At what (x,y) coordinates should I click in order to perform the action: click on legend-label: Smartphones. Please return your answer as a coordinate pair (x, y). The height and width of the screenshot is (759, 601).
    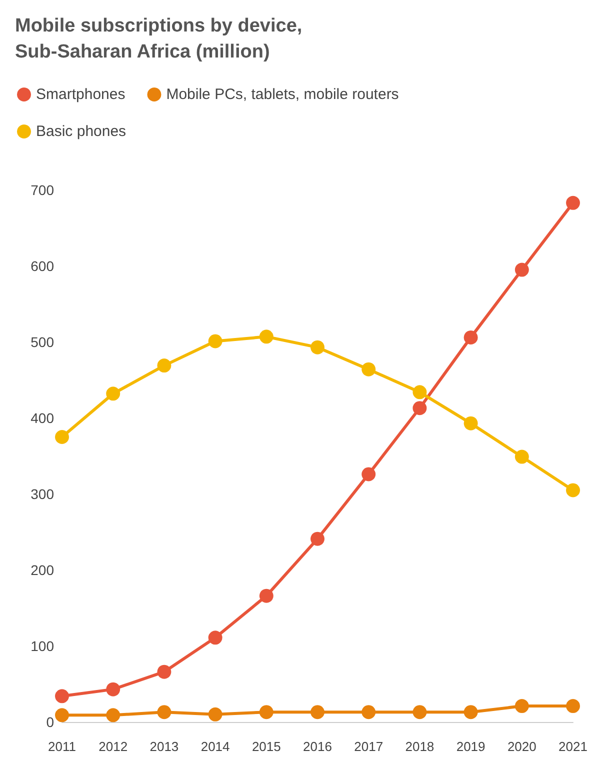
    Looking at the image, I should click on (81, 94).